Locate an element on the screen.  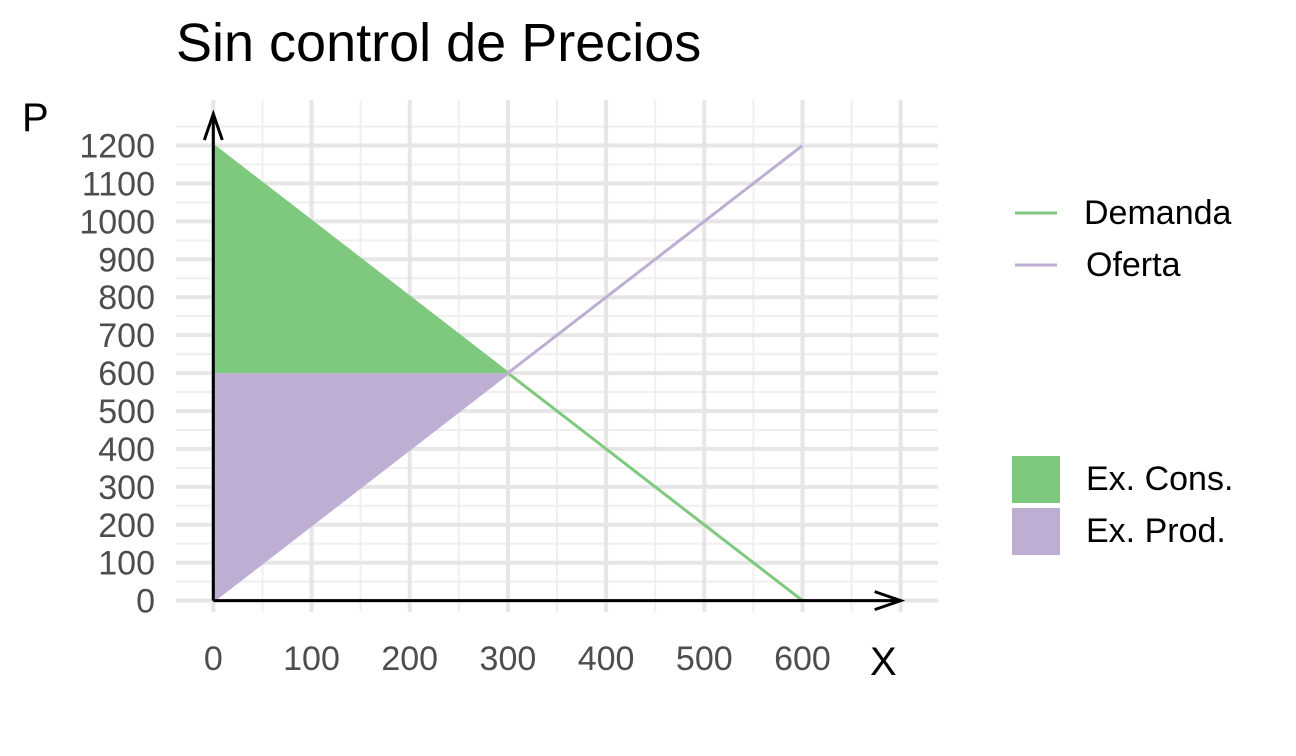
y-tick-label: 900 is located at coordinates (126, 260).